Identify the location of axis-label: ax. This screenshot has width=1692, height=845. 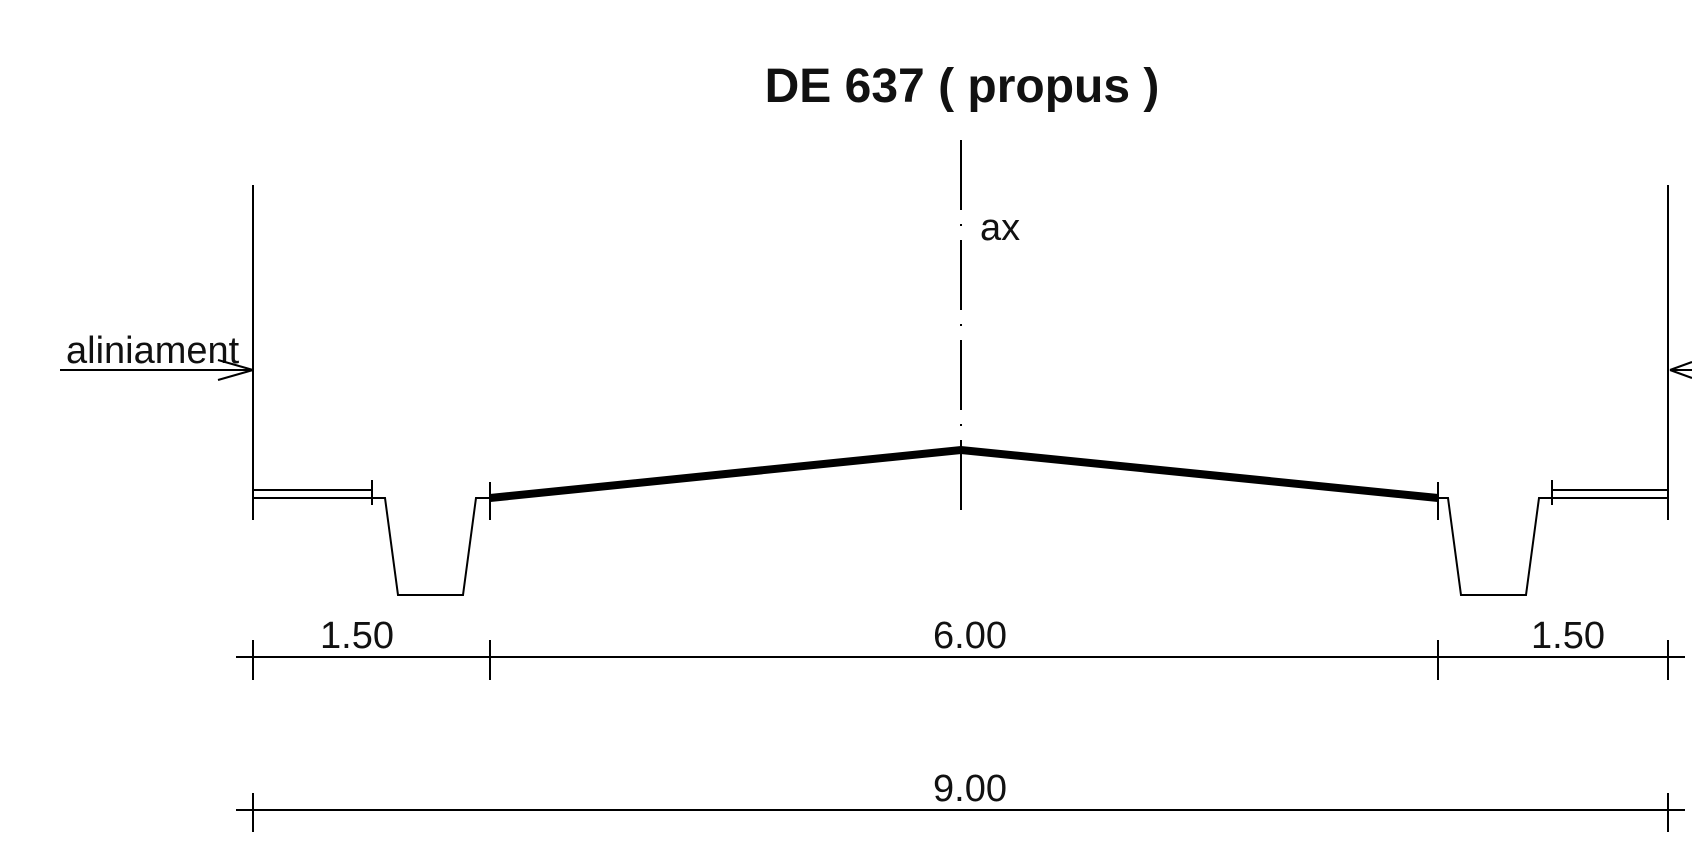
(1000, 228).